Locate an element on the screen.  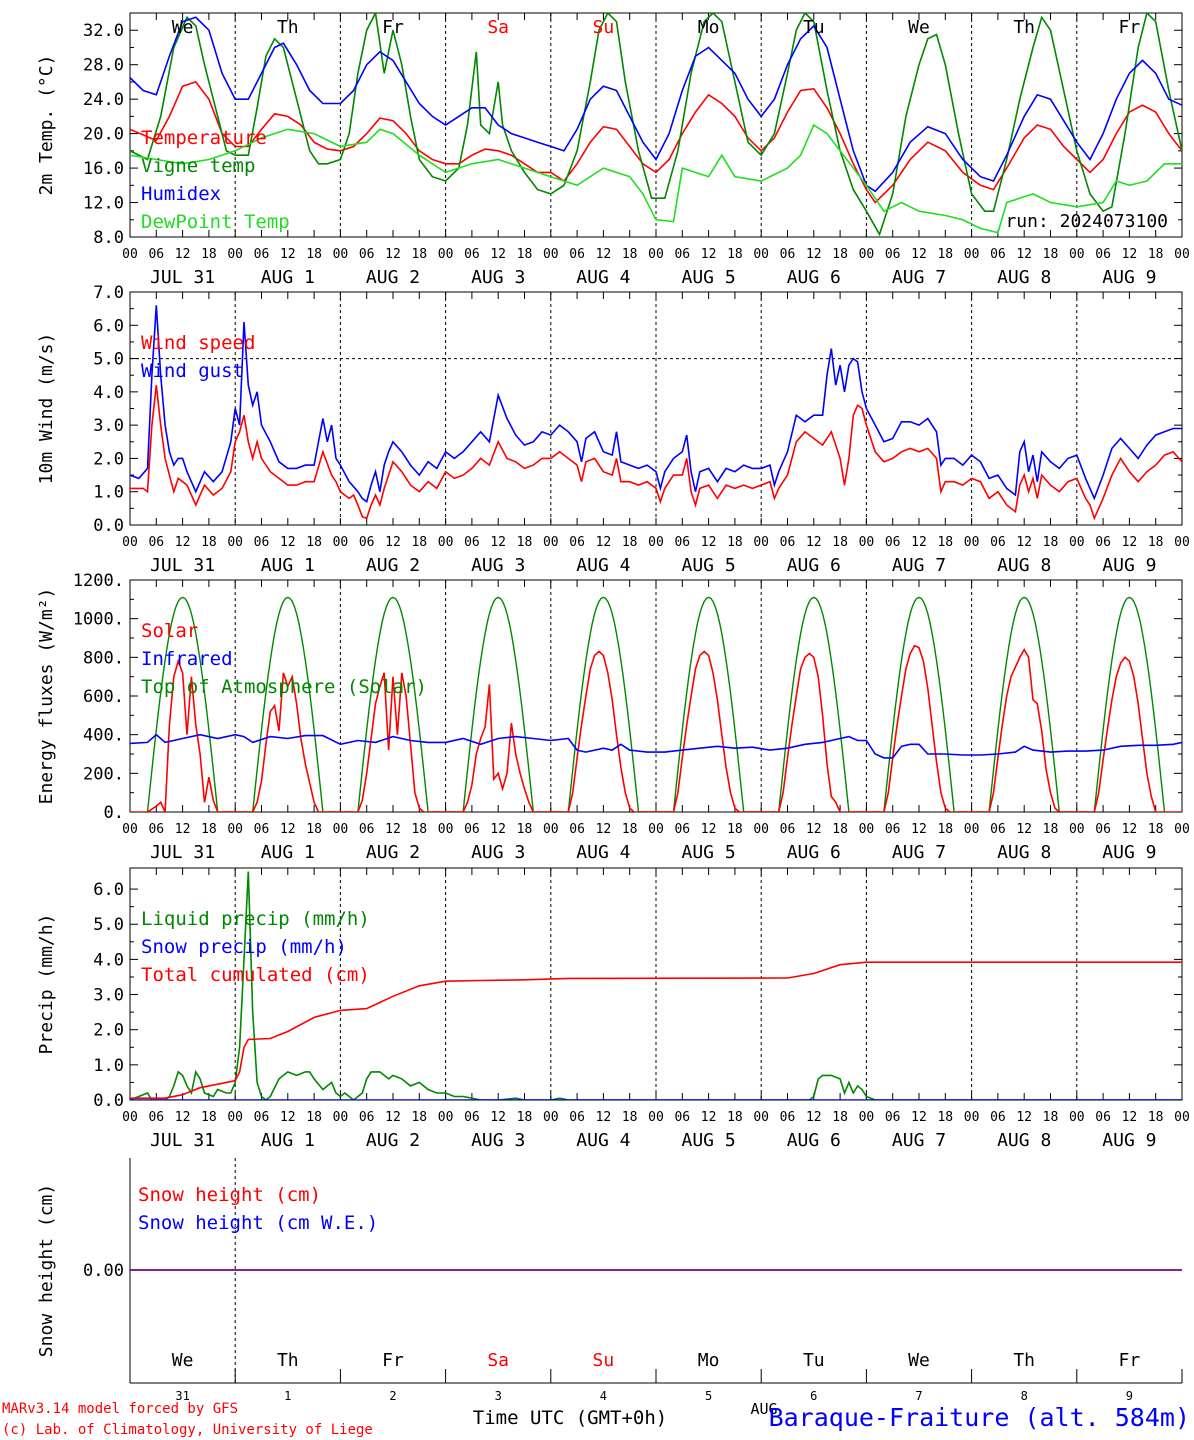
temp-panel-weekday: Th is located at coordinates (288, 27).